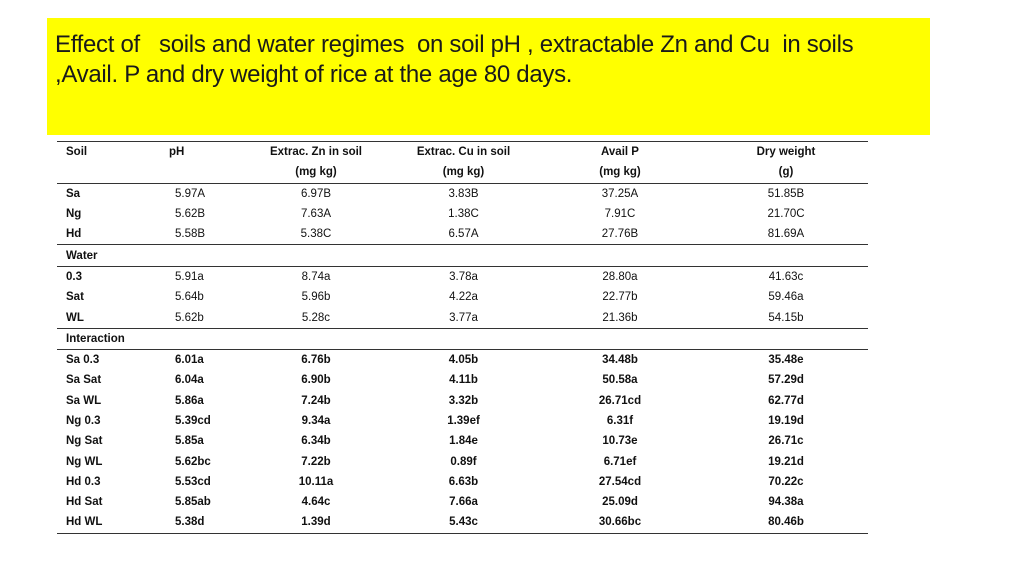  I want to click on table-cell: 6.01a, so click(189, 360).